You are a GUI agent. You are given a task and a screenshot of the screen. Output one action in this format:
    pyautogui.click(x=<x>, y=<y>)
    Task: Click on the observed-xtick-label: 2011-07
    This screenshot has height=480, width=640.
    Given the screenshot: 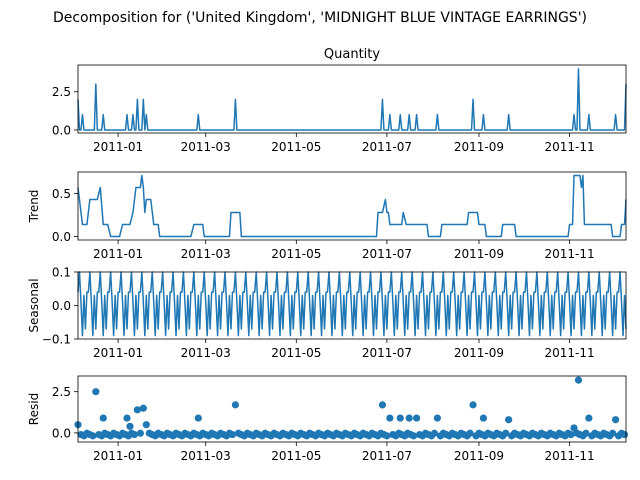 What is the action you would take?
    pyautogui.click(x=387, y=147)
    